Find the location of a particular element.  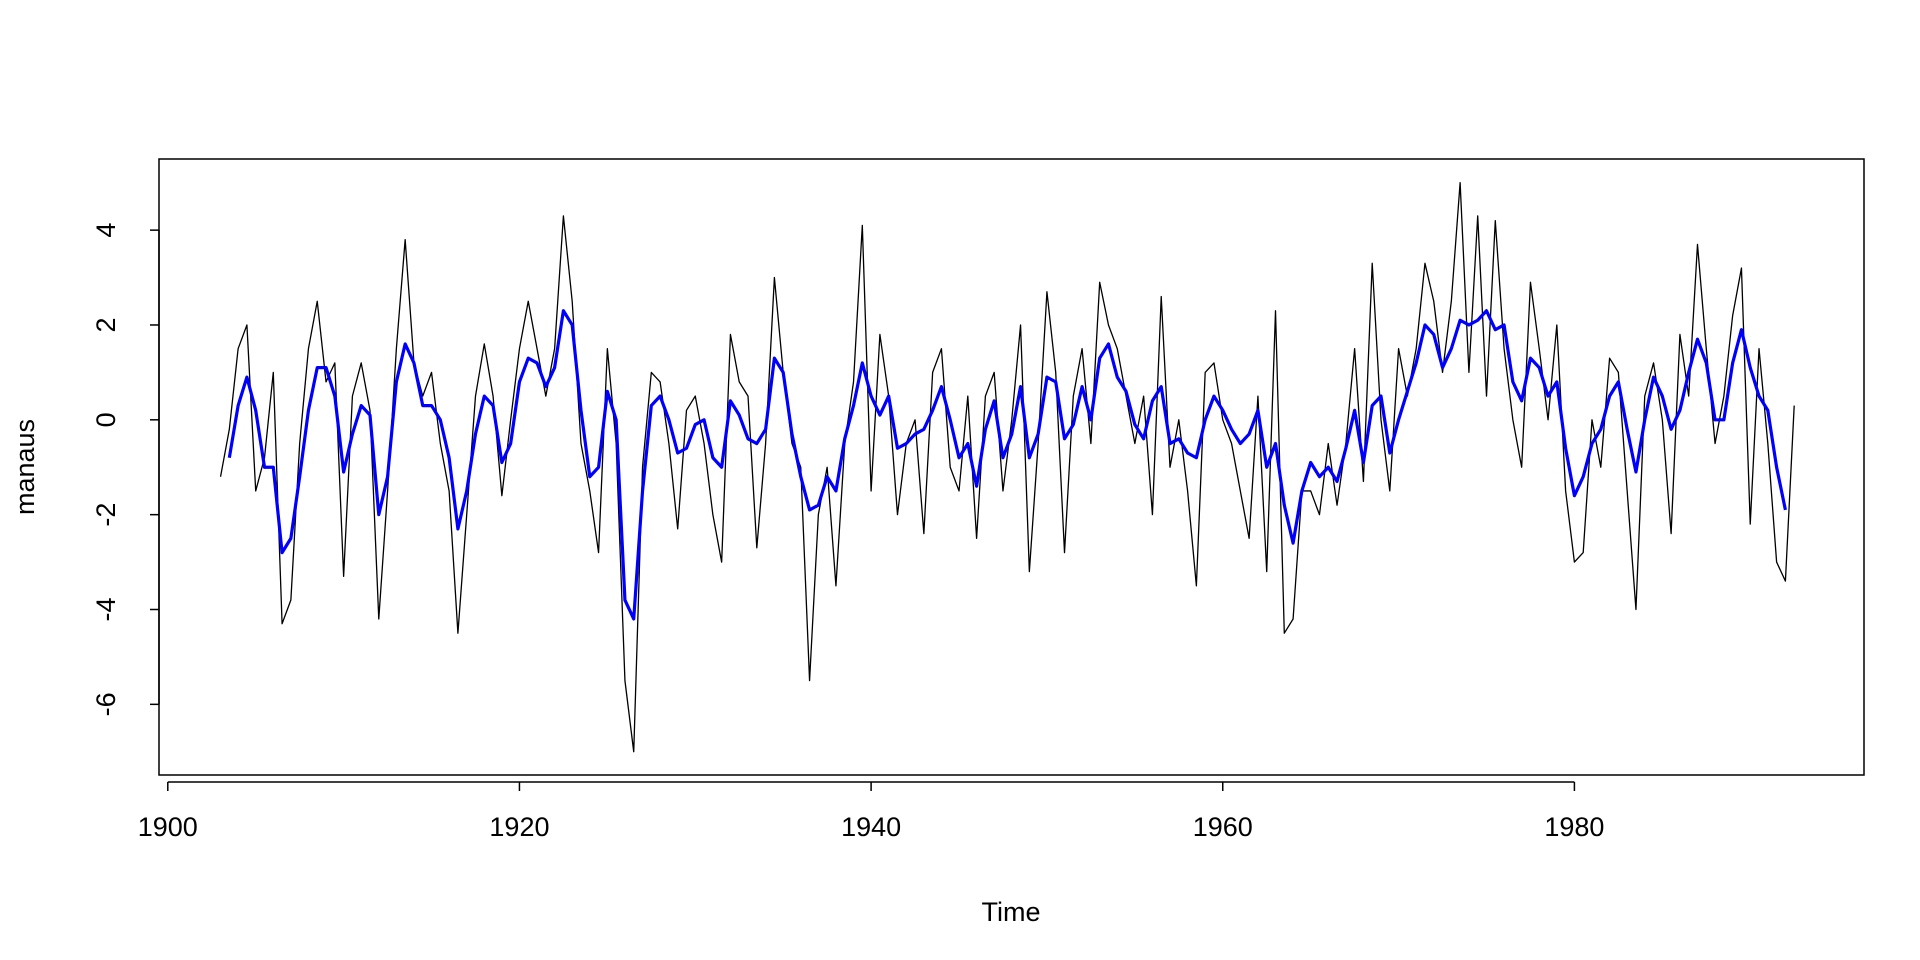

y-tick-label: 2 is located at coordinates (106, 324).